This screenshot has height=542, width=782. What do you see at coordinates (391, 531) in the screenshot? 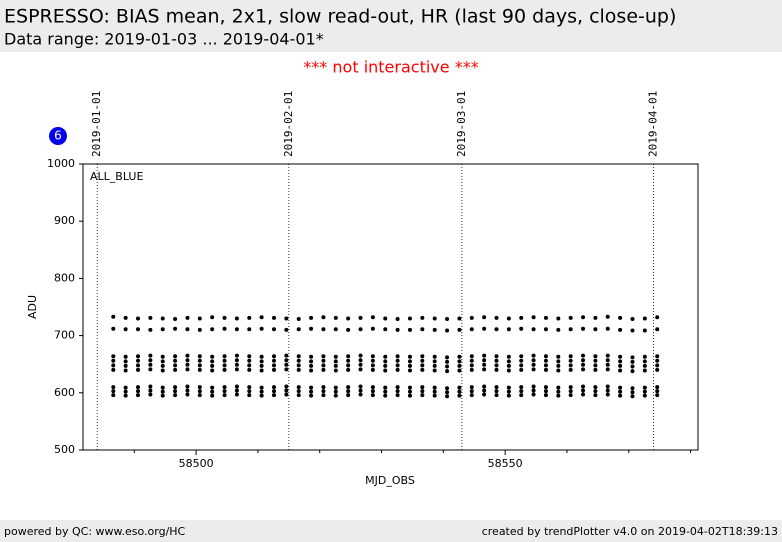
I see `footer-band` at bounding box center [391, 531].